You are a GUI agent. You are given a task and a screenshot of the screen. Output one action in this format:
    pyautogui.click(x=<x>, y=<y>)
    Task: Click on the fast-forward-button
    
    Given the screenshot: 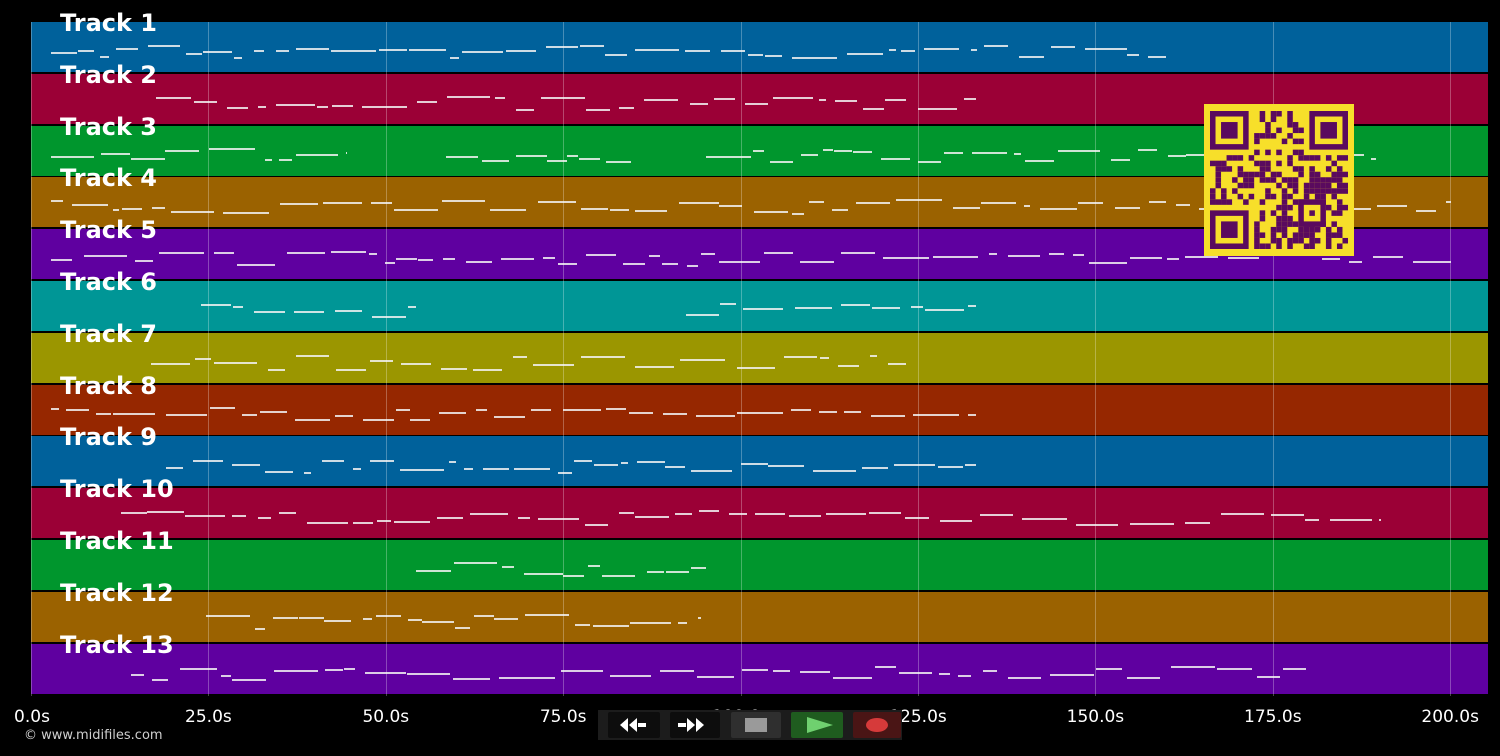 What is the action you would take?
    pyautogui.click(x=695, y=725)
    